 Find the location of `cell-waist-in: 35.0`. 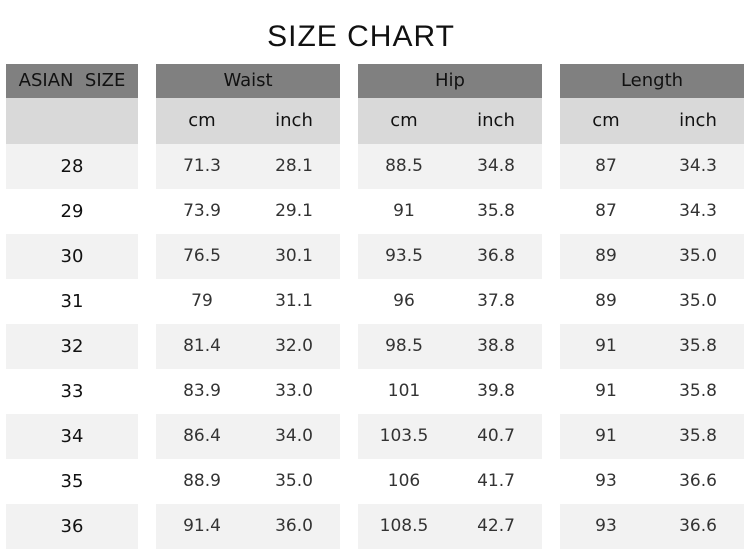

cell-waist-in: 35.0 is located at coordinates (294, 481).